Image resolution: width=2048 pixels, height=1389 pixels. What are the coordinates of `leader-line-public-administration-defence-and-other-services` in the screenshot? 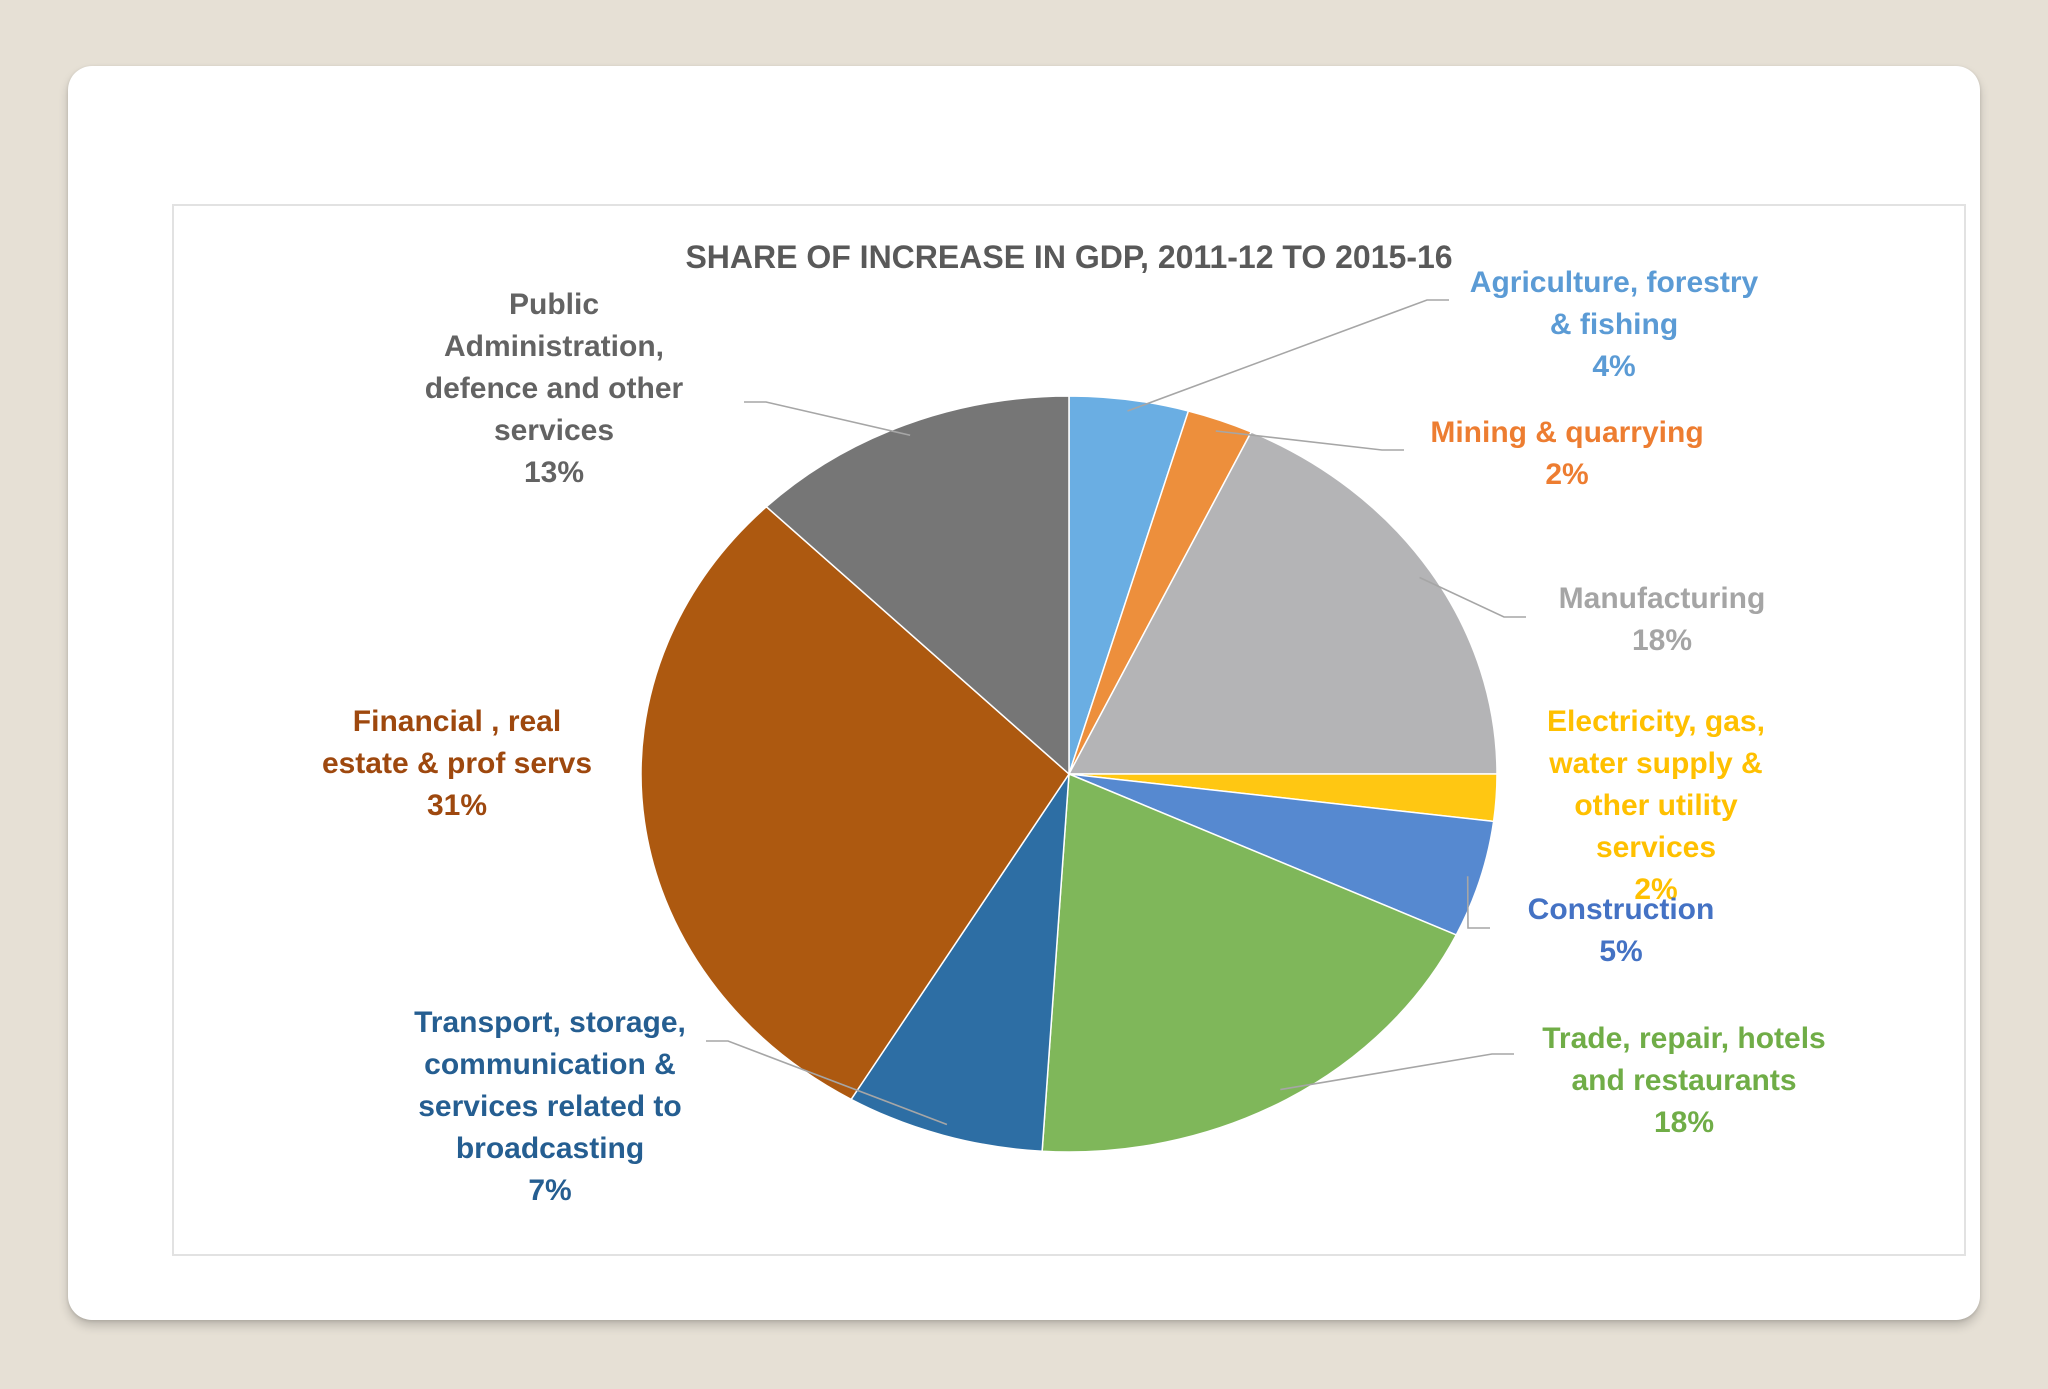 It's located at (827, 419).